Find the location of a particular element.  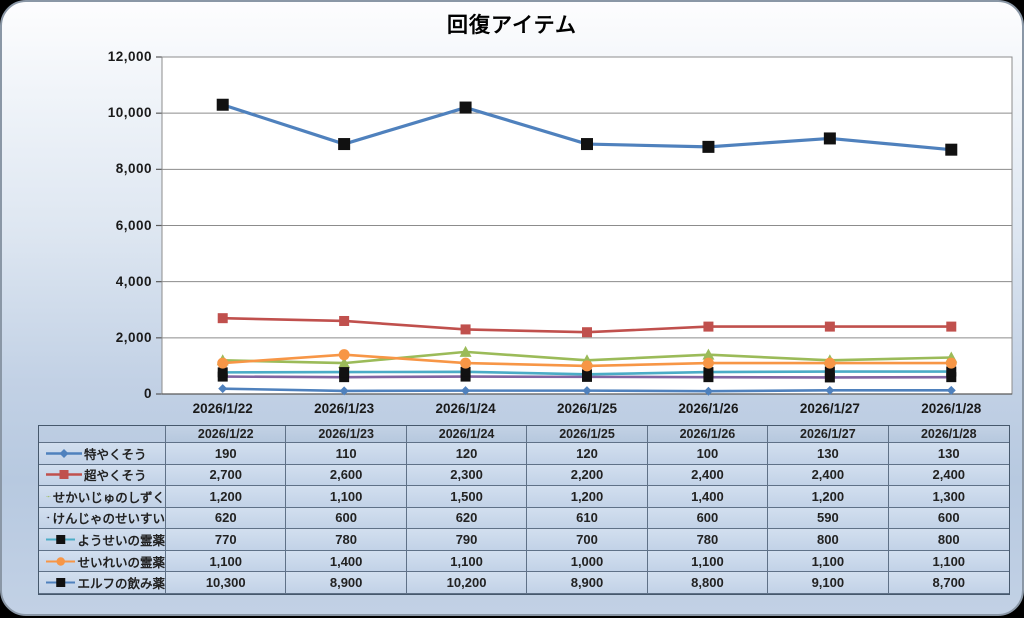

legend-label: せかいじゅのしずく is located at coordinates (109, 496).